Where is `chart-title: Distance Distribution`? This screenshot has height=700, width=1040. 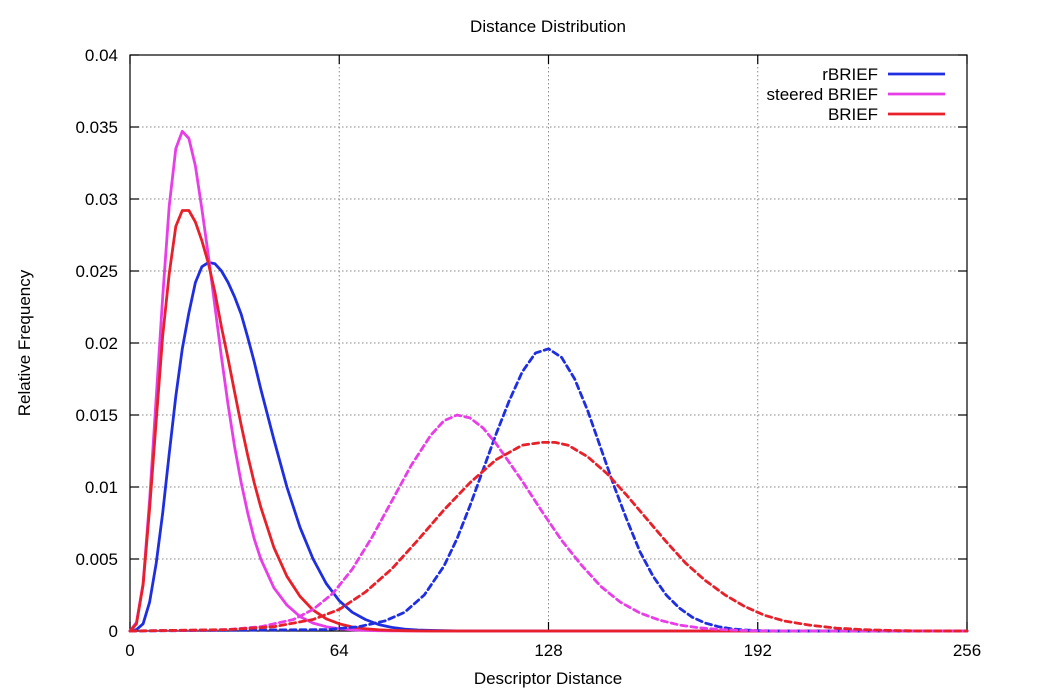 chart-title: Distance Distribution is located at coordinates (548, 26).